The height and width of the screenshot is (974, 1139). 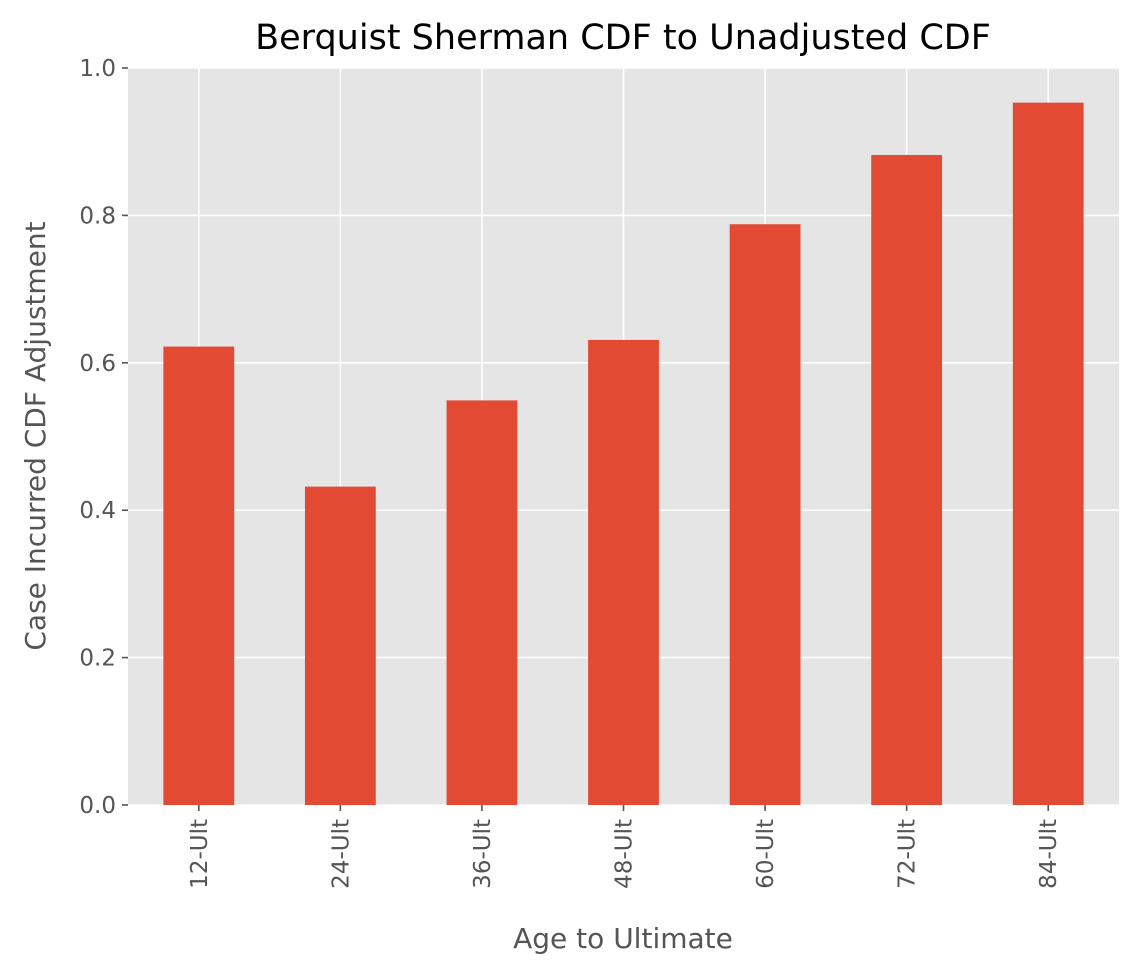 What do you see at coordinates (200, 854) in the screenshot?
I see `x-tick-label: 12-Ult` at bounding box center [200, 854].